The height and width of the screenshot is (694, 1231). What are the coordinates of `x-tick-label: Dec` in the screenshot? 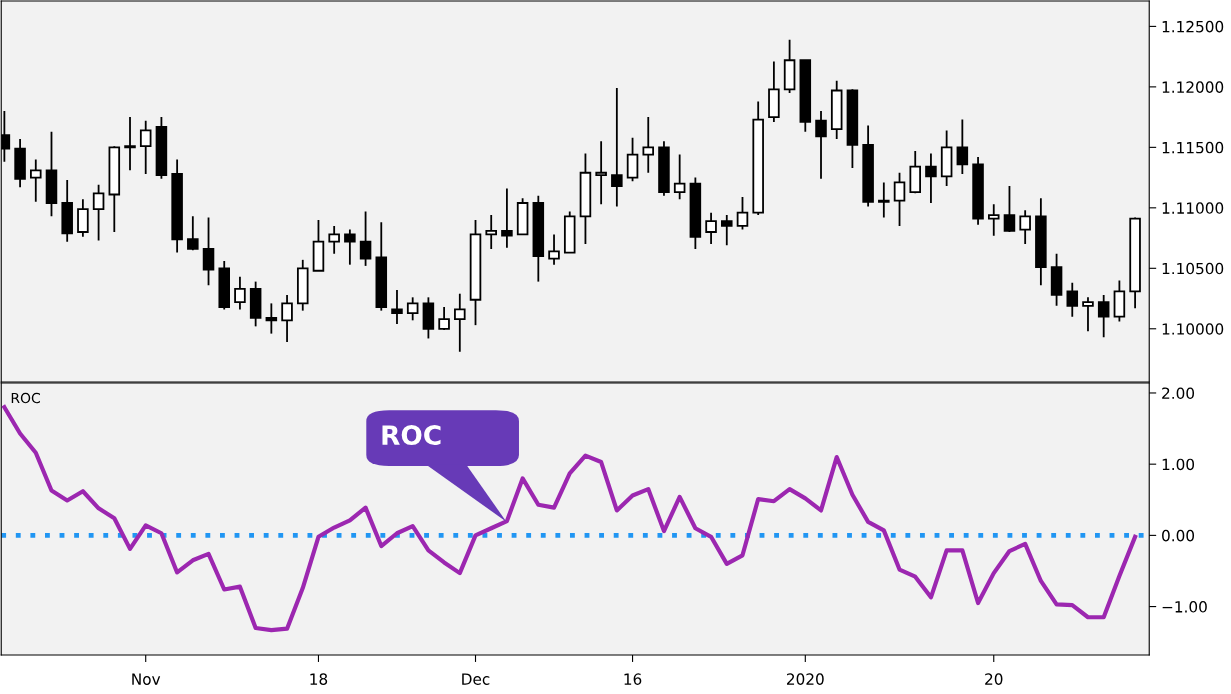 It's located at (476, 679).